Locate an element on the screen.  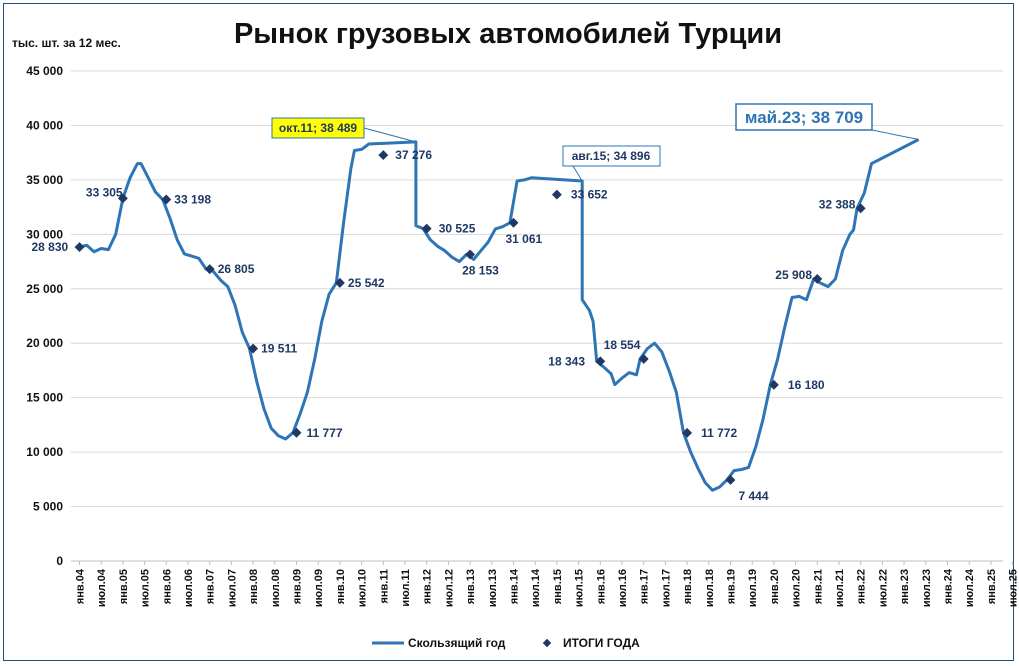
x-tick-label: янв.14 is located at coordinates (515, 586).